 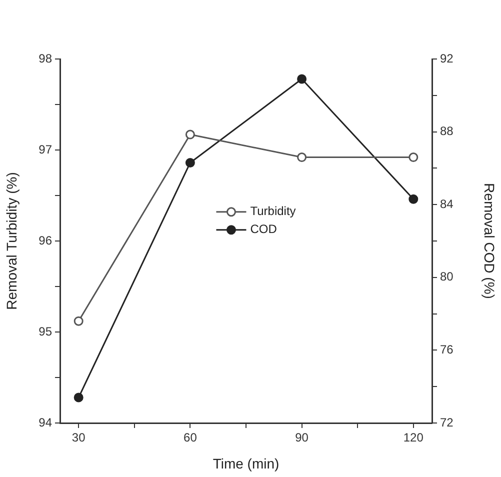 I want to click on x-tick-label: 60, so click(x=191, y=437).